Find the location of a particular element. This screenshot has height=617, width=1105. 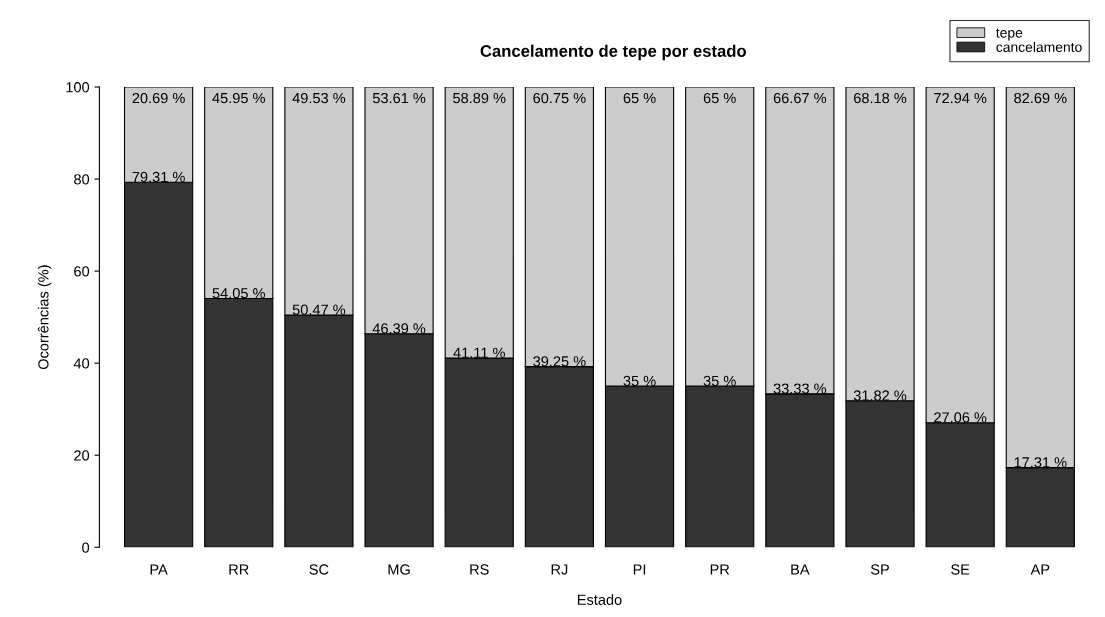

y-tick-label: 40 is located at coordinates (81, 363).